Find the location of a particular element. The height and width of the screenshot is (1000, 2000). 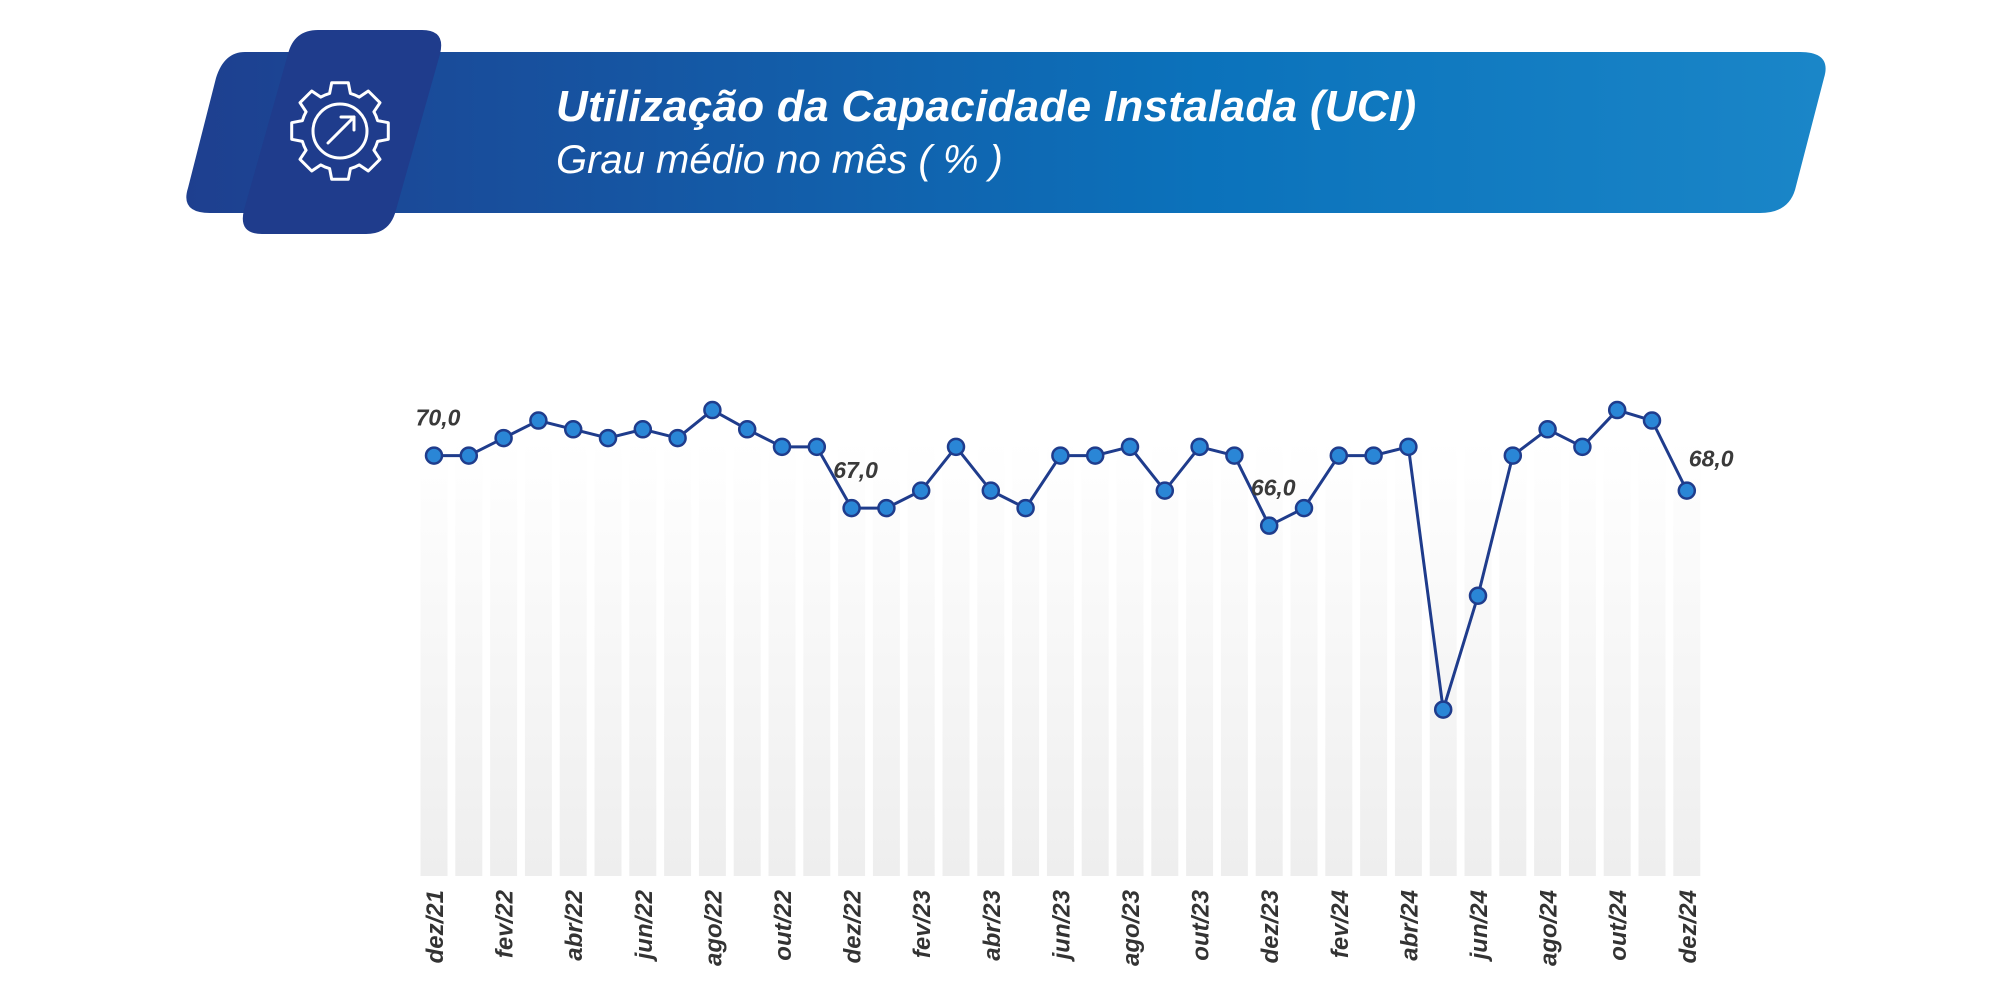

icon-tile is located at coordinates (342, 132).